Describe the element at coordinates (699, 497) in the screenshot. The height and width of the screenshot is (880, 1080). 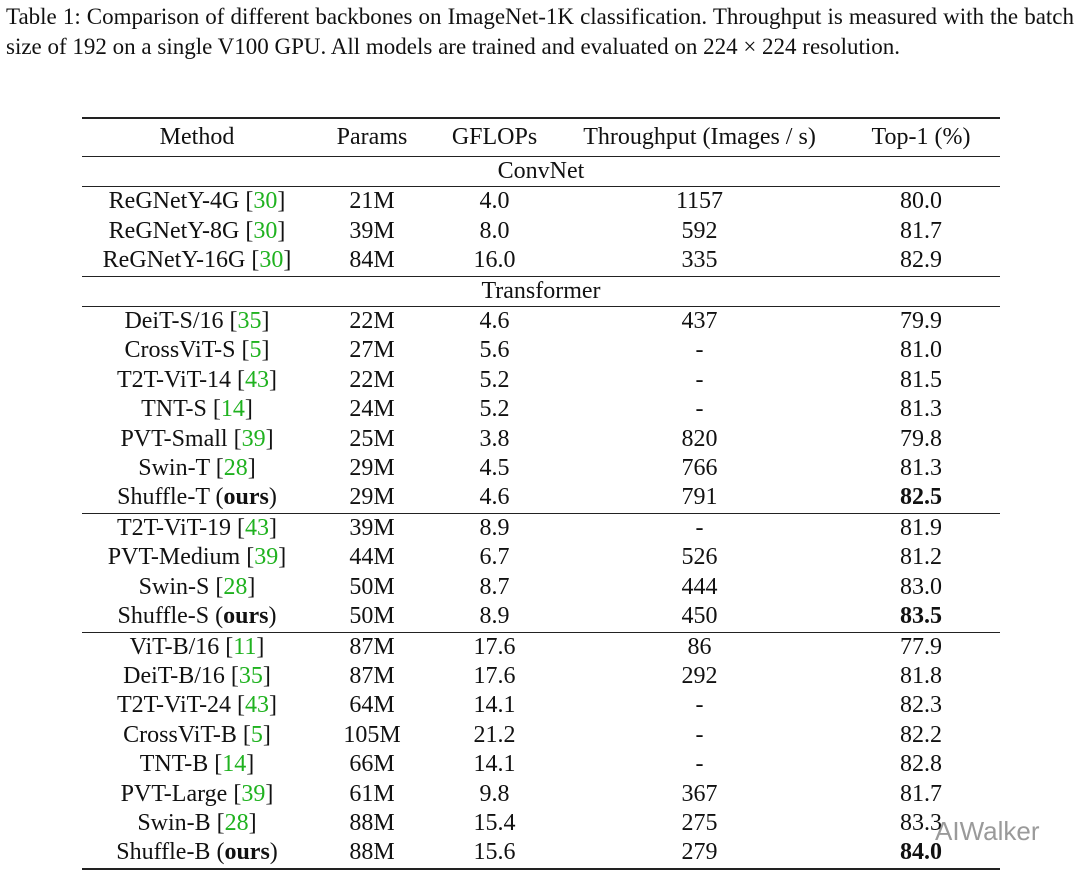
I see `throughput-cell: 791` at that location.